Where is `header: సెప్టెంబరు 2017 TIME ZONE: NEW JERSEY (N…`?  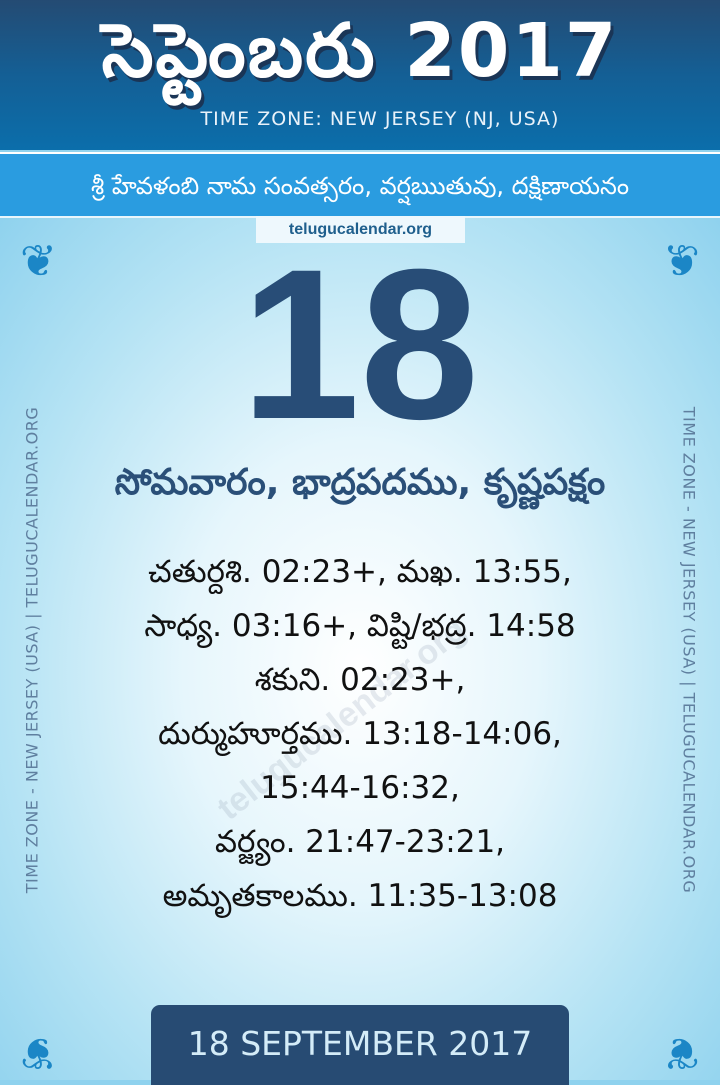
header: సెప్టెంబరు 2017 TIME ZONE: NEW JERSEY (N… is located at coordinates (360, 75).